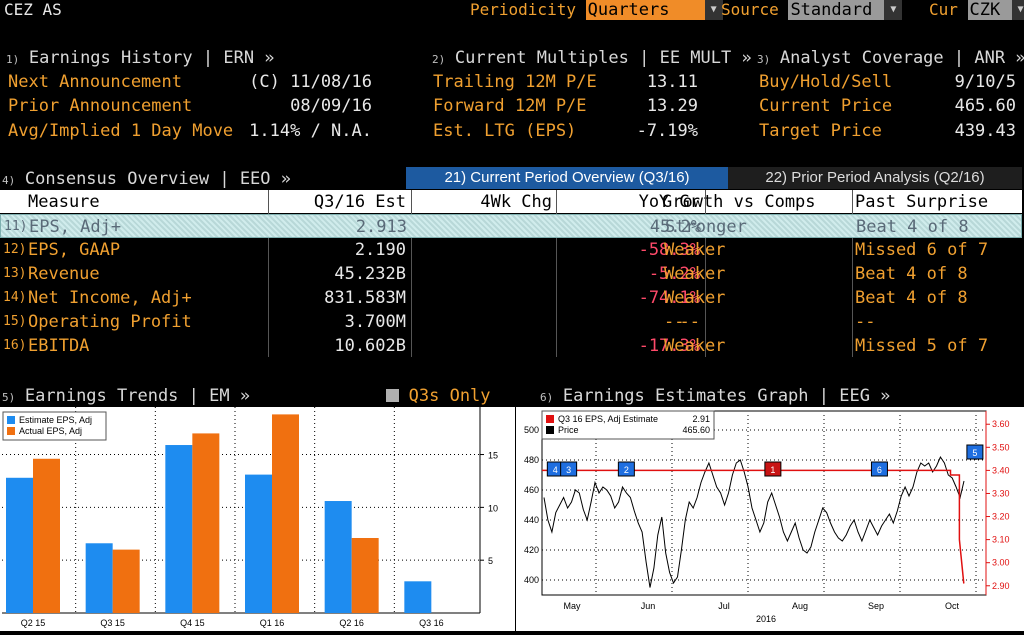  What do you see at coordinates (1001, 447) in the screenshot?
I see `right-tick-label: 3.50` at bounding box center [1001, 447].